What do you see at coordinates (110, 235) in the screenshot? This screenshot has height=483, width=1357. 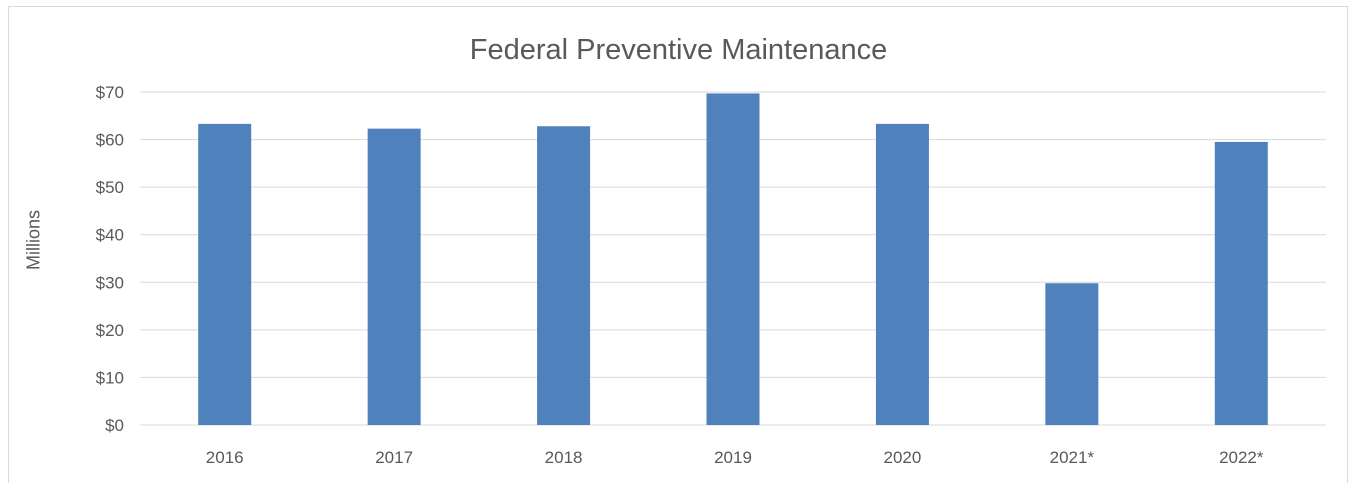 I see `y-tick-label: $40` at bounding box center [110, 235].